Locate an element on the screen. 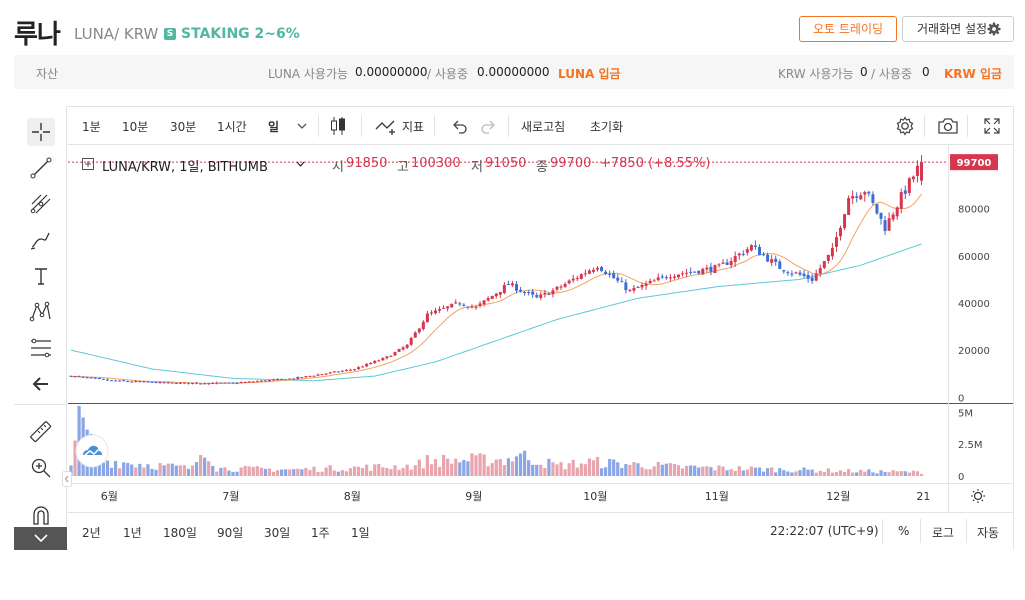 The height and width of the screenshot is (600, 1025). chart-settings-icon is located at coordinates (905, 126).